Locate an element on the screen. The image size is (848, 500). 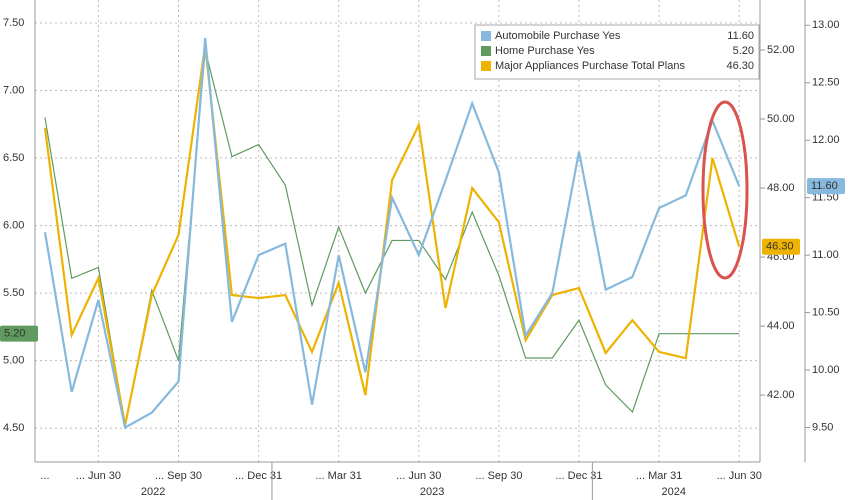
y-tick-label: 5.50 is located at coordinates (13, 293).